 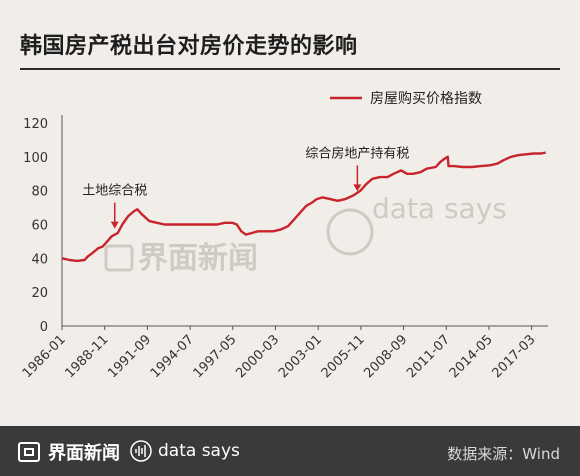 I want to click on x-tick-label: 1986-01, so click(x=44, y=356).